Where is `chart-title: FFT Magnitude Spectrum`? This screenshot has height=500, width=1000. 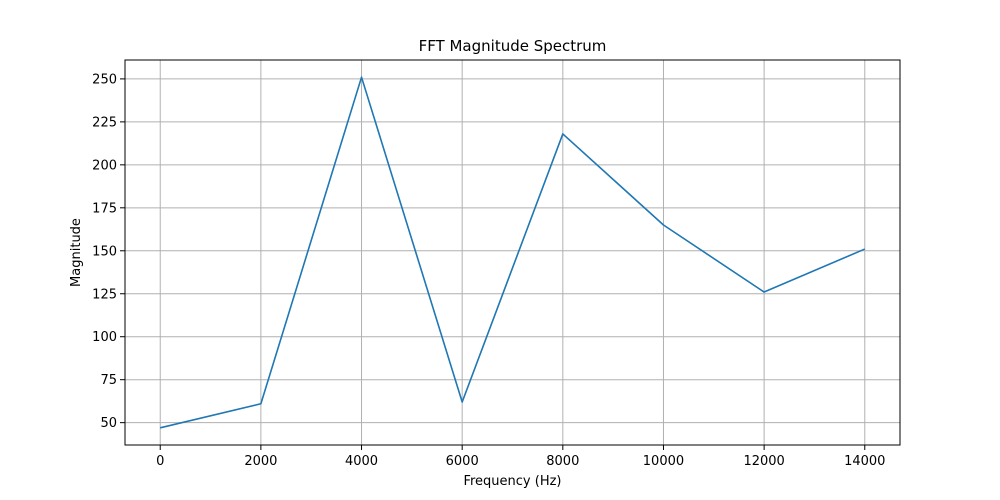 chart-title: FFT Magnitude Spectrum is located at coordinates (513, 46).